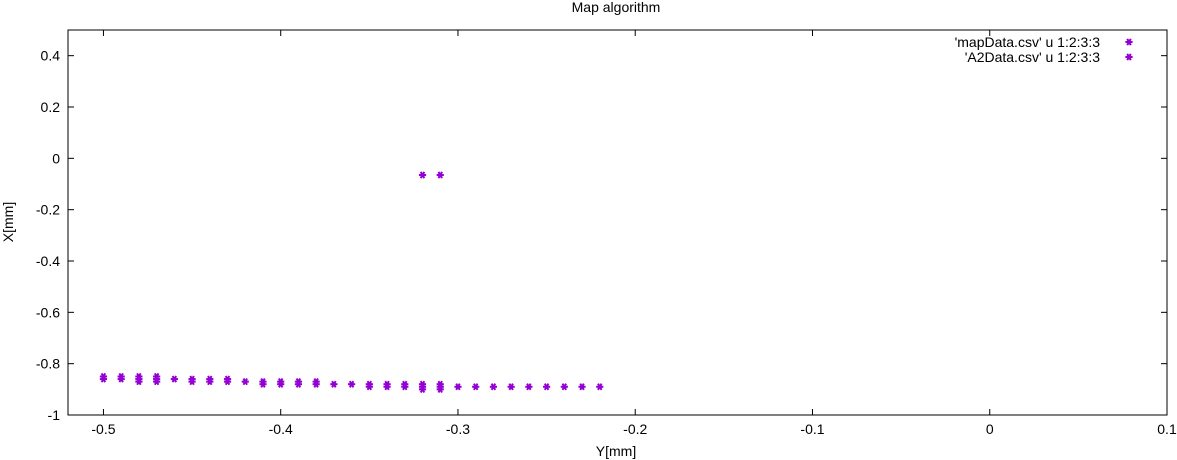 The height and width of the screenshot is (460, 1177). Describe the element at coordinates (990, 429) in the screenshot. I see `x-tick-label: 0` at that location.